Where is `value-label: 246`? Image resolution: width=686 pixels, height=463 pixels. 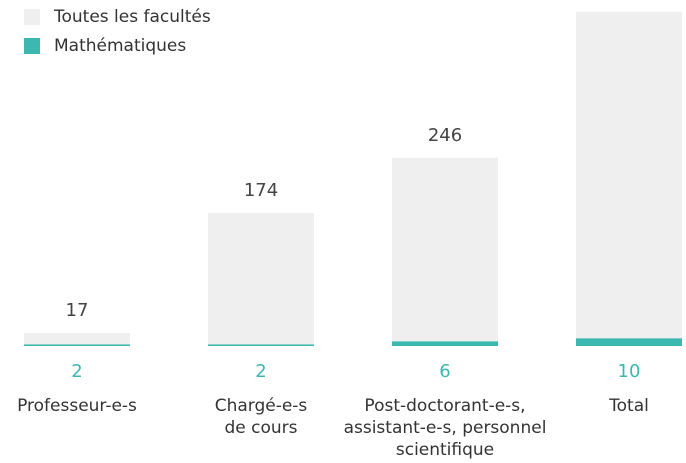
value-label: 246 is located at coordinates (445, 135).